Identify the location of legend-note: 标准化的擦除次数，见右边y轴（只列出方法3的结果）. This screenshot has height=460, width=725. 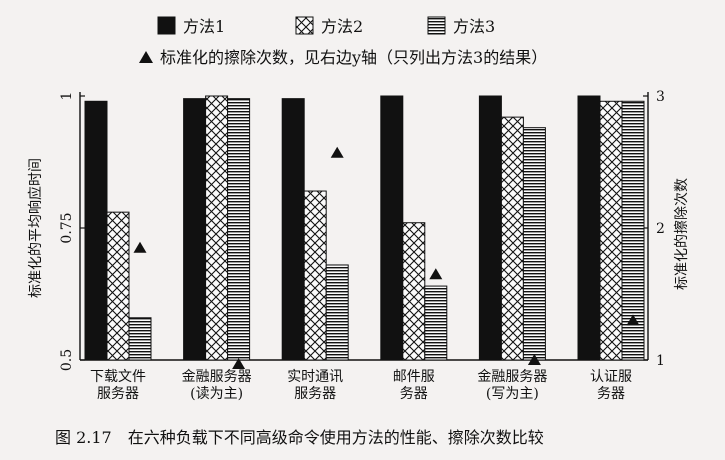
(353, 57).